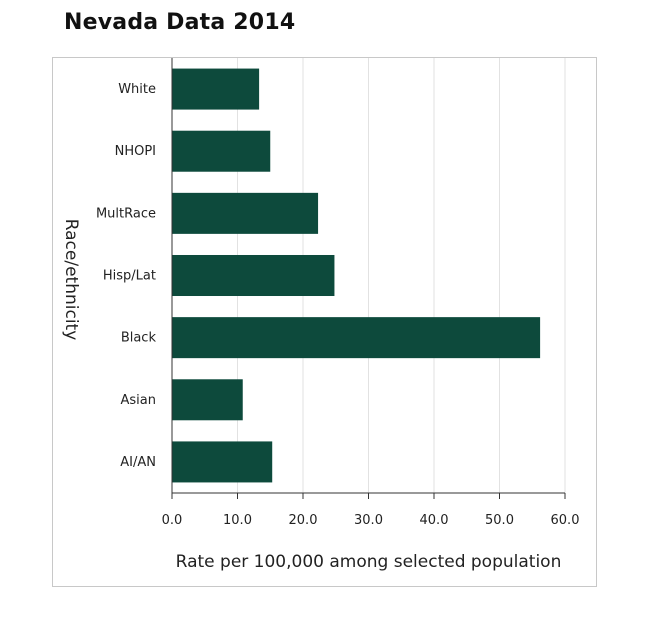 This screenshot has width=646, height=618. Describe the element at coordinates (138, 462) in the screenshot. I see `y-tick-label: AI/AN` at that location.